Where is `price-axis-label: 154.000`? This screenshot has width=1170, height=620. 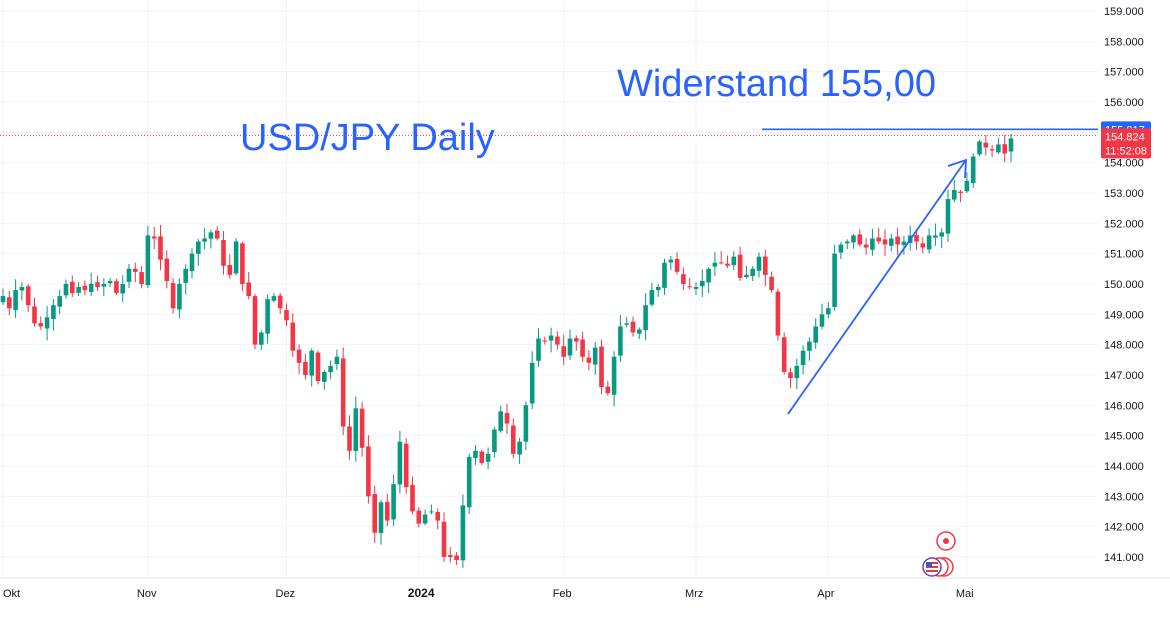
price-axis-label: 154.000 is located at coordinates (1124, 164).